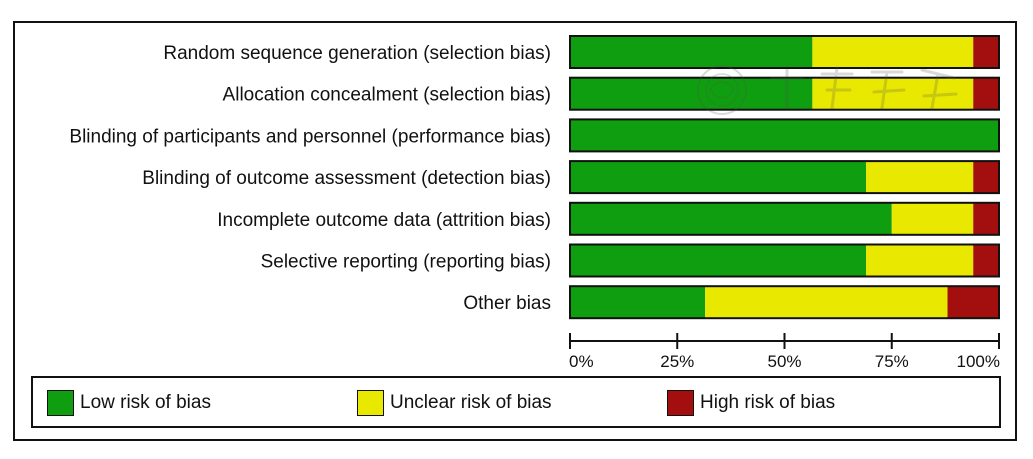 This screenshot has height=459, width=1033. What do you see at coordinates (60, 403) in the screenshot?
I see `legend-swatch-low` at bounding box center [60, 403].